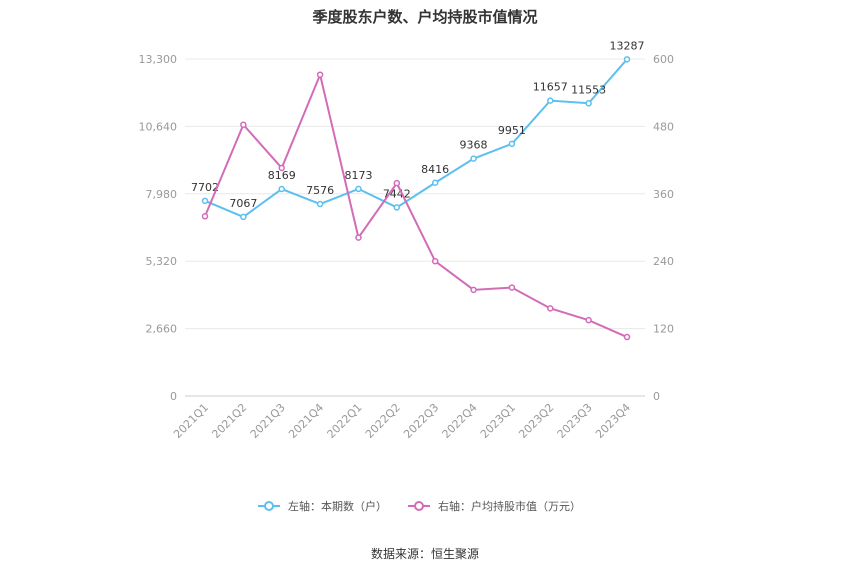 This screenshot has width=850, height=575. Describe the element at coordinates (306, 421) in the screenshot. I see `x-tick-label: 2021Q4` at that location.